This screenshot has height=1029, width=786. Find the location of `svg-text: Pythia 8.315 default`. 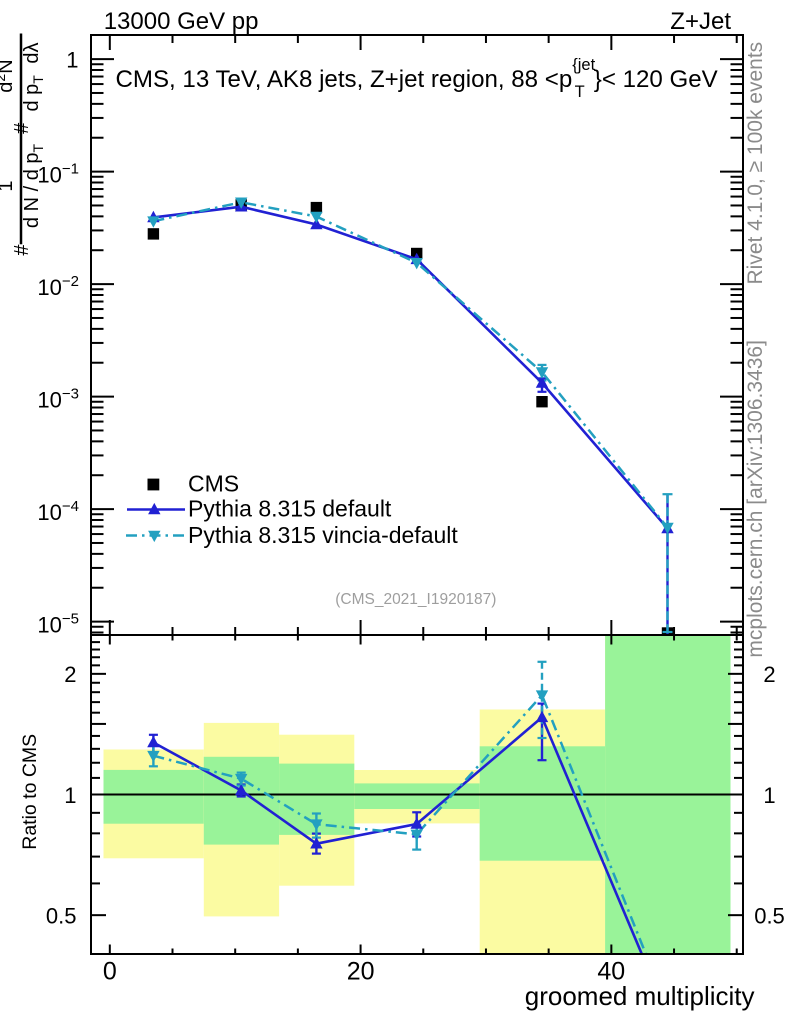

svg-text: Pythia 8.315 default is located at coordinates (290, 509).